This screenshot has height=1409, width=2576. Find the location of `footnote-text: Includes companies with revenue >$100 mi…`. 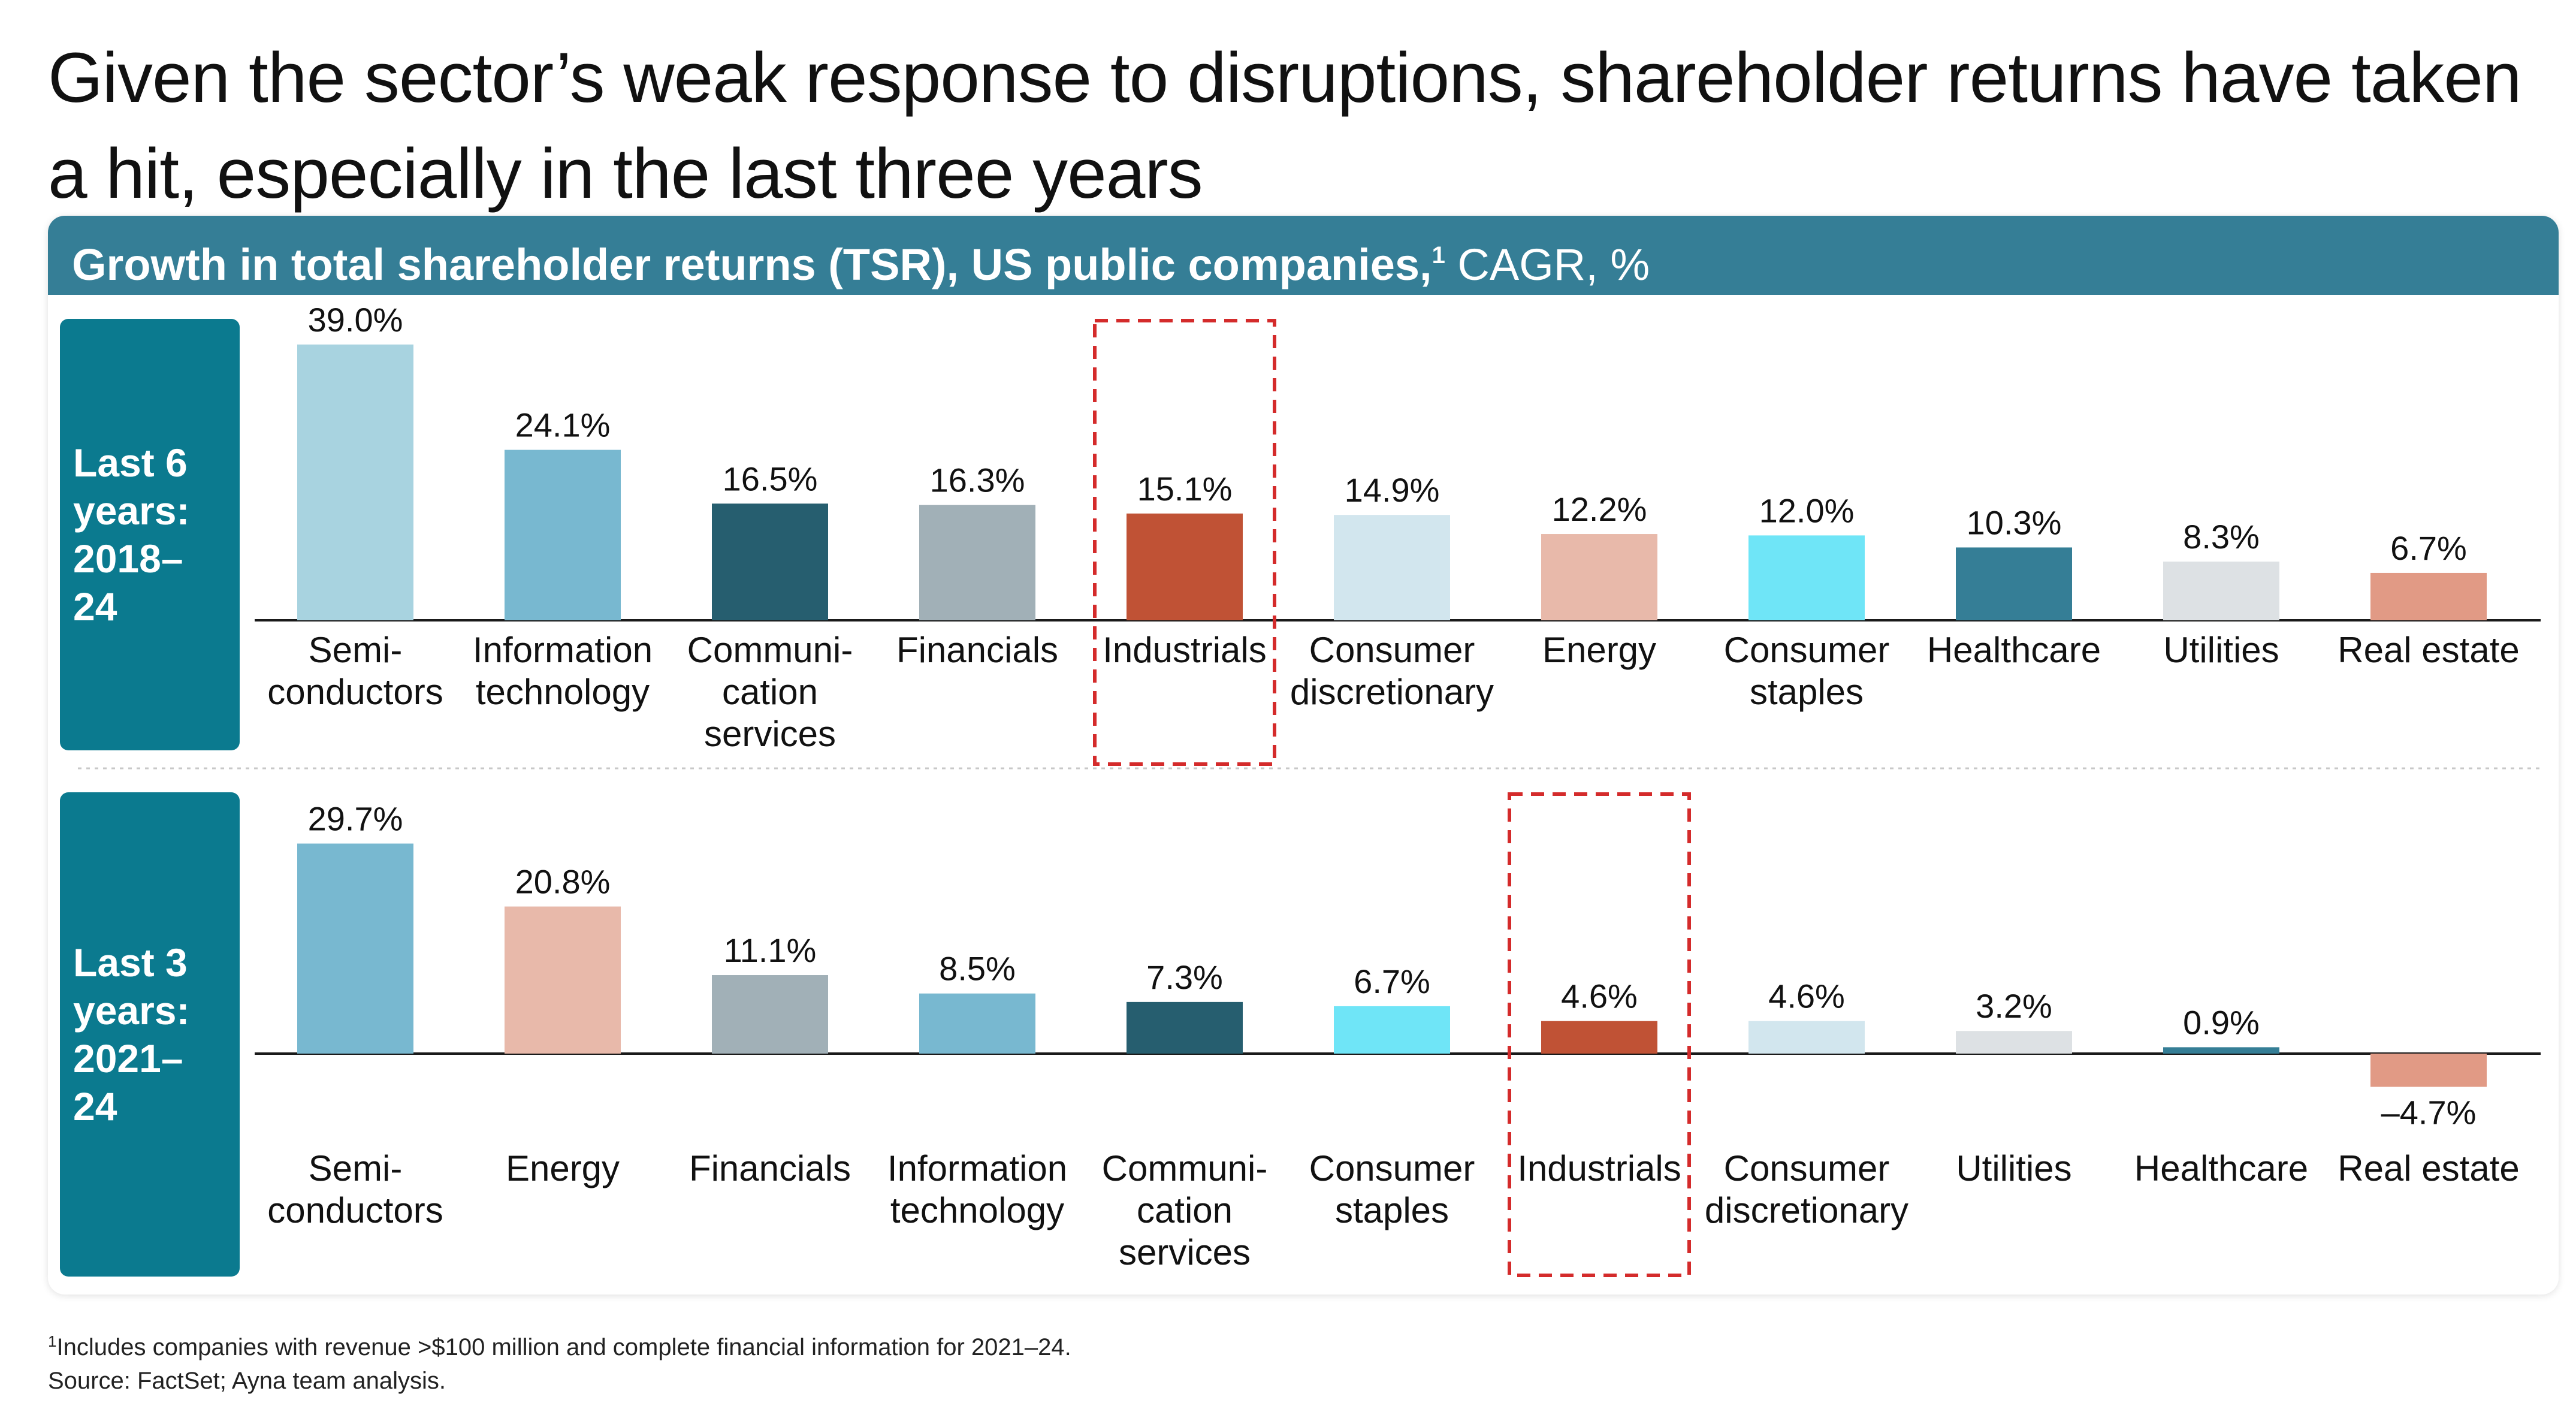

footnote-text: Includes companies with revenue >$100 mi… is located at coordinates (563, 1347).